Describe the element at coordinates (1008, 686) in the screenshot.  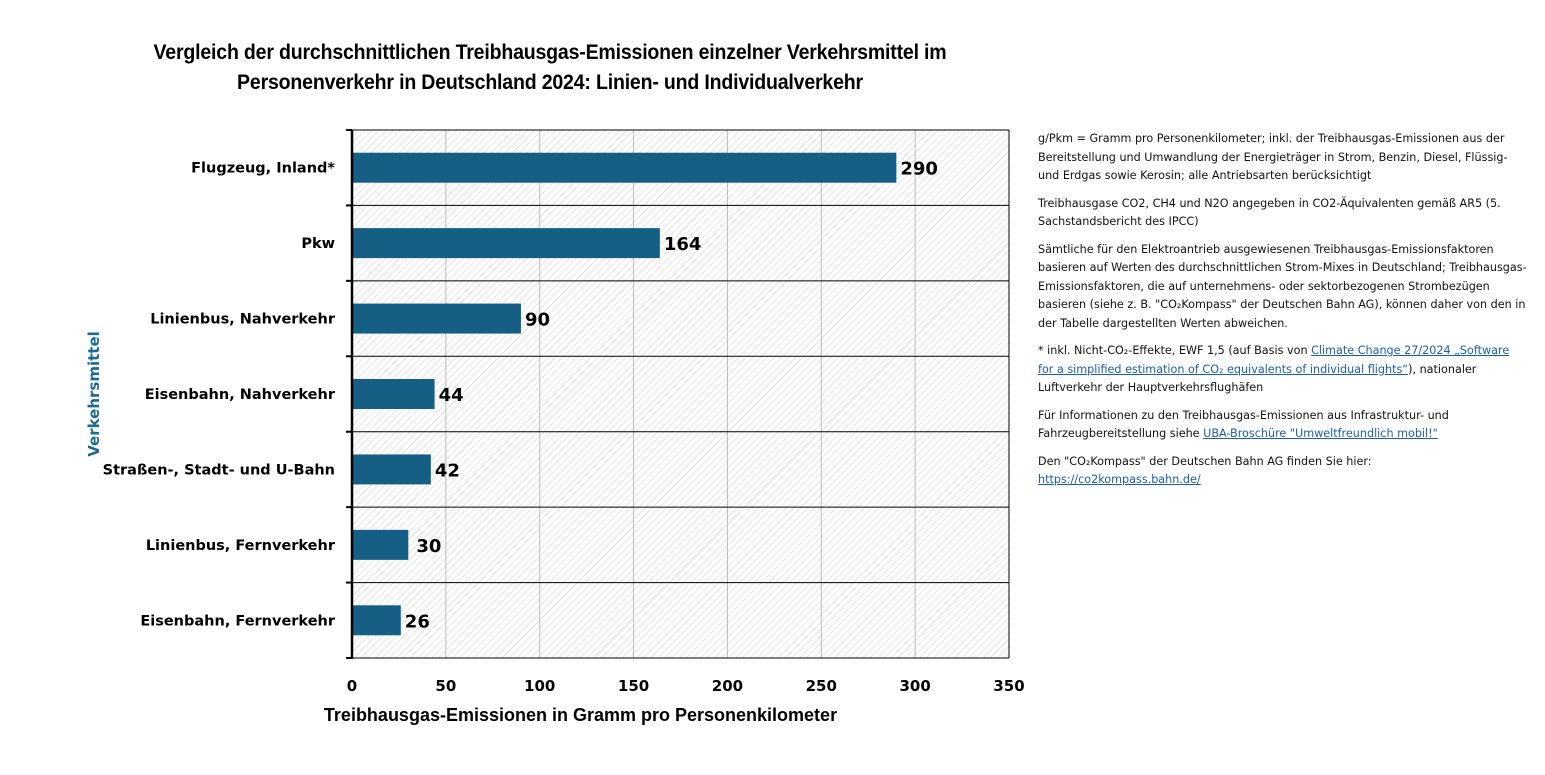
I see `x-tick-label: 350` at that location.